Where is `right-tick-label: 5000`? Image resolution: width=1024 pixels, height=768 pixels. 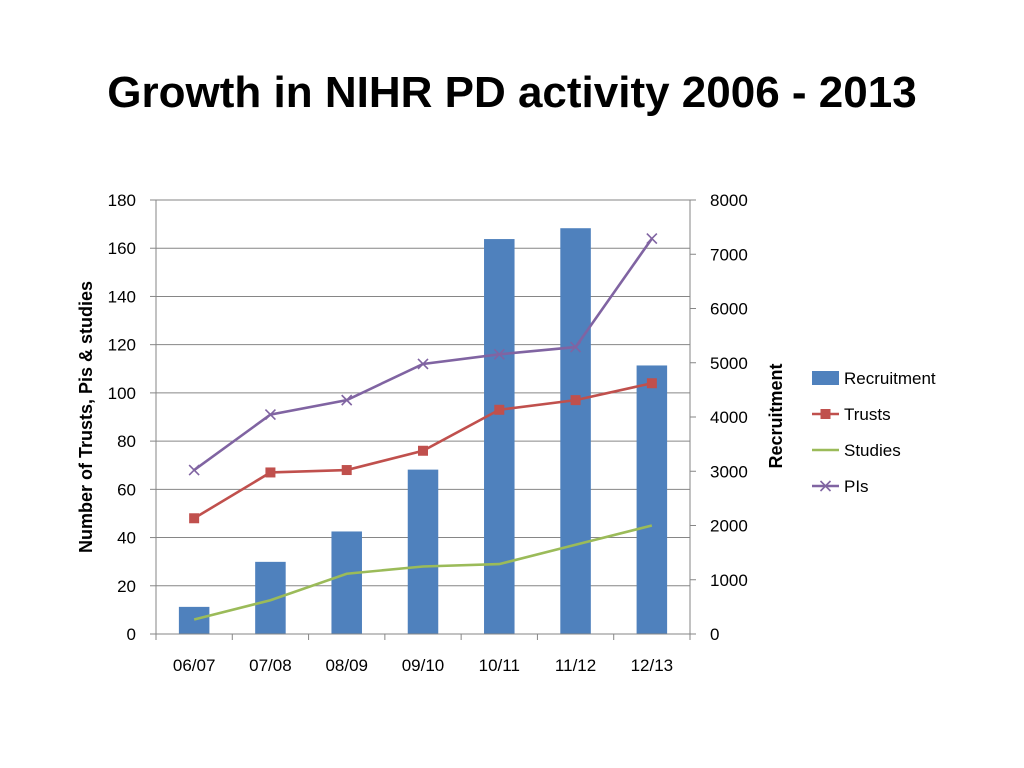
right-tick-label: 5000 is located at coordinates (729, 363).